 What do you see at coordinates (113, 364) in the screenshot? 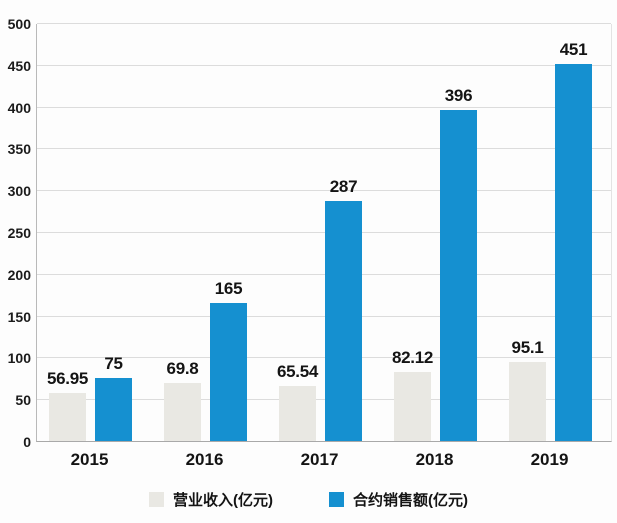
I see `bar-value-label: 75` at bounding box center [113, 364].